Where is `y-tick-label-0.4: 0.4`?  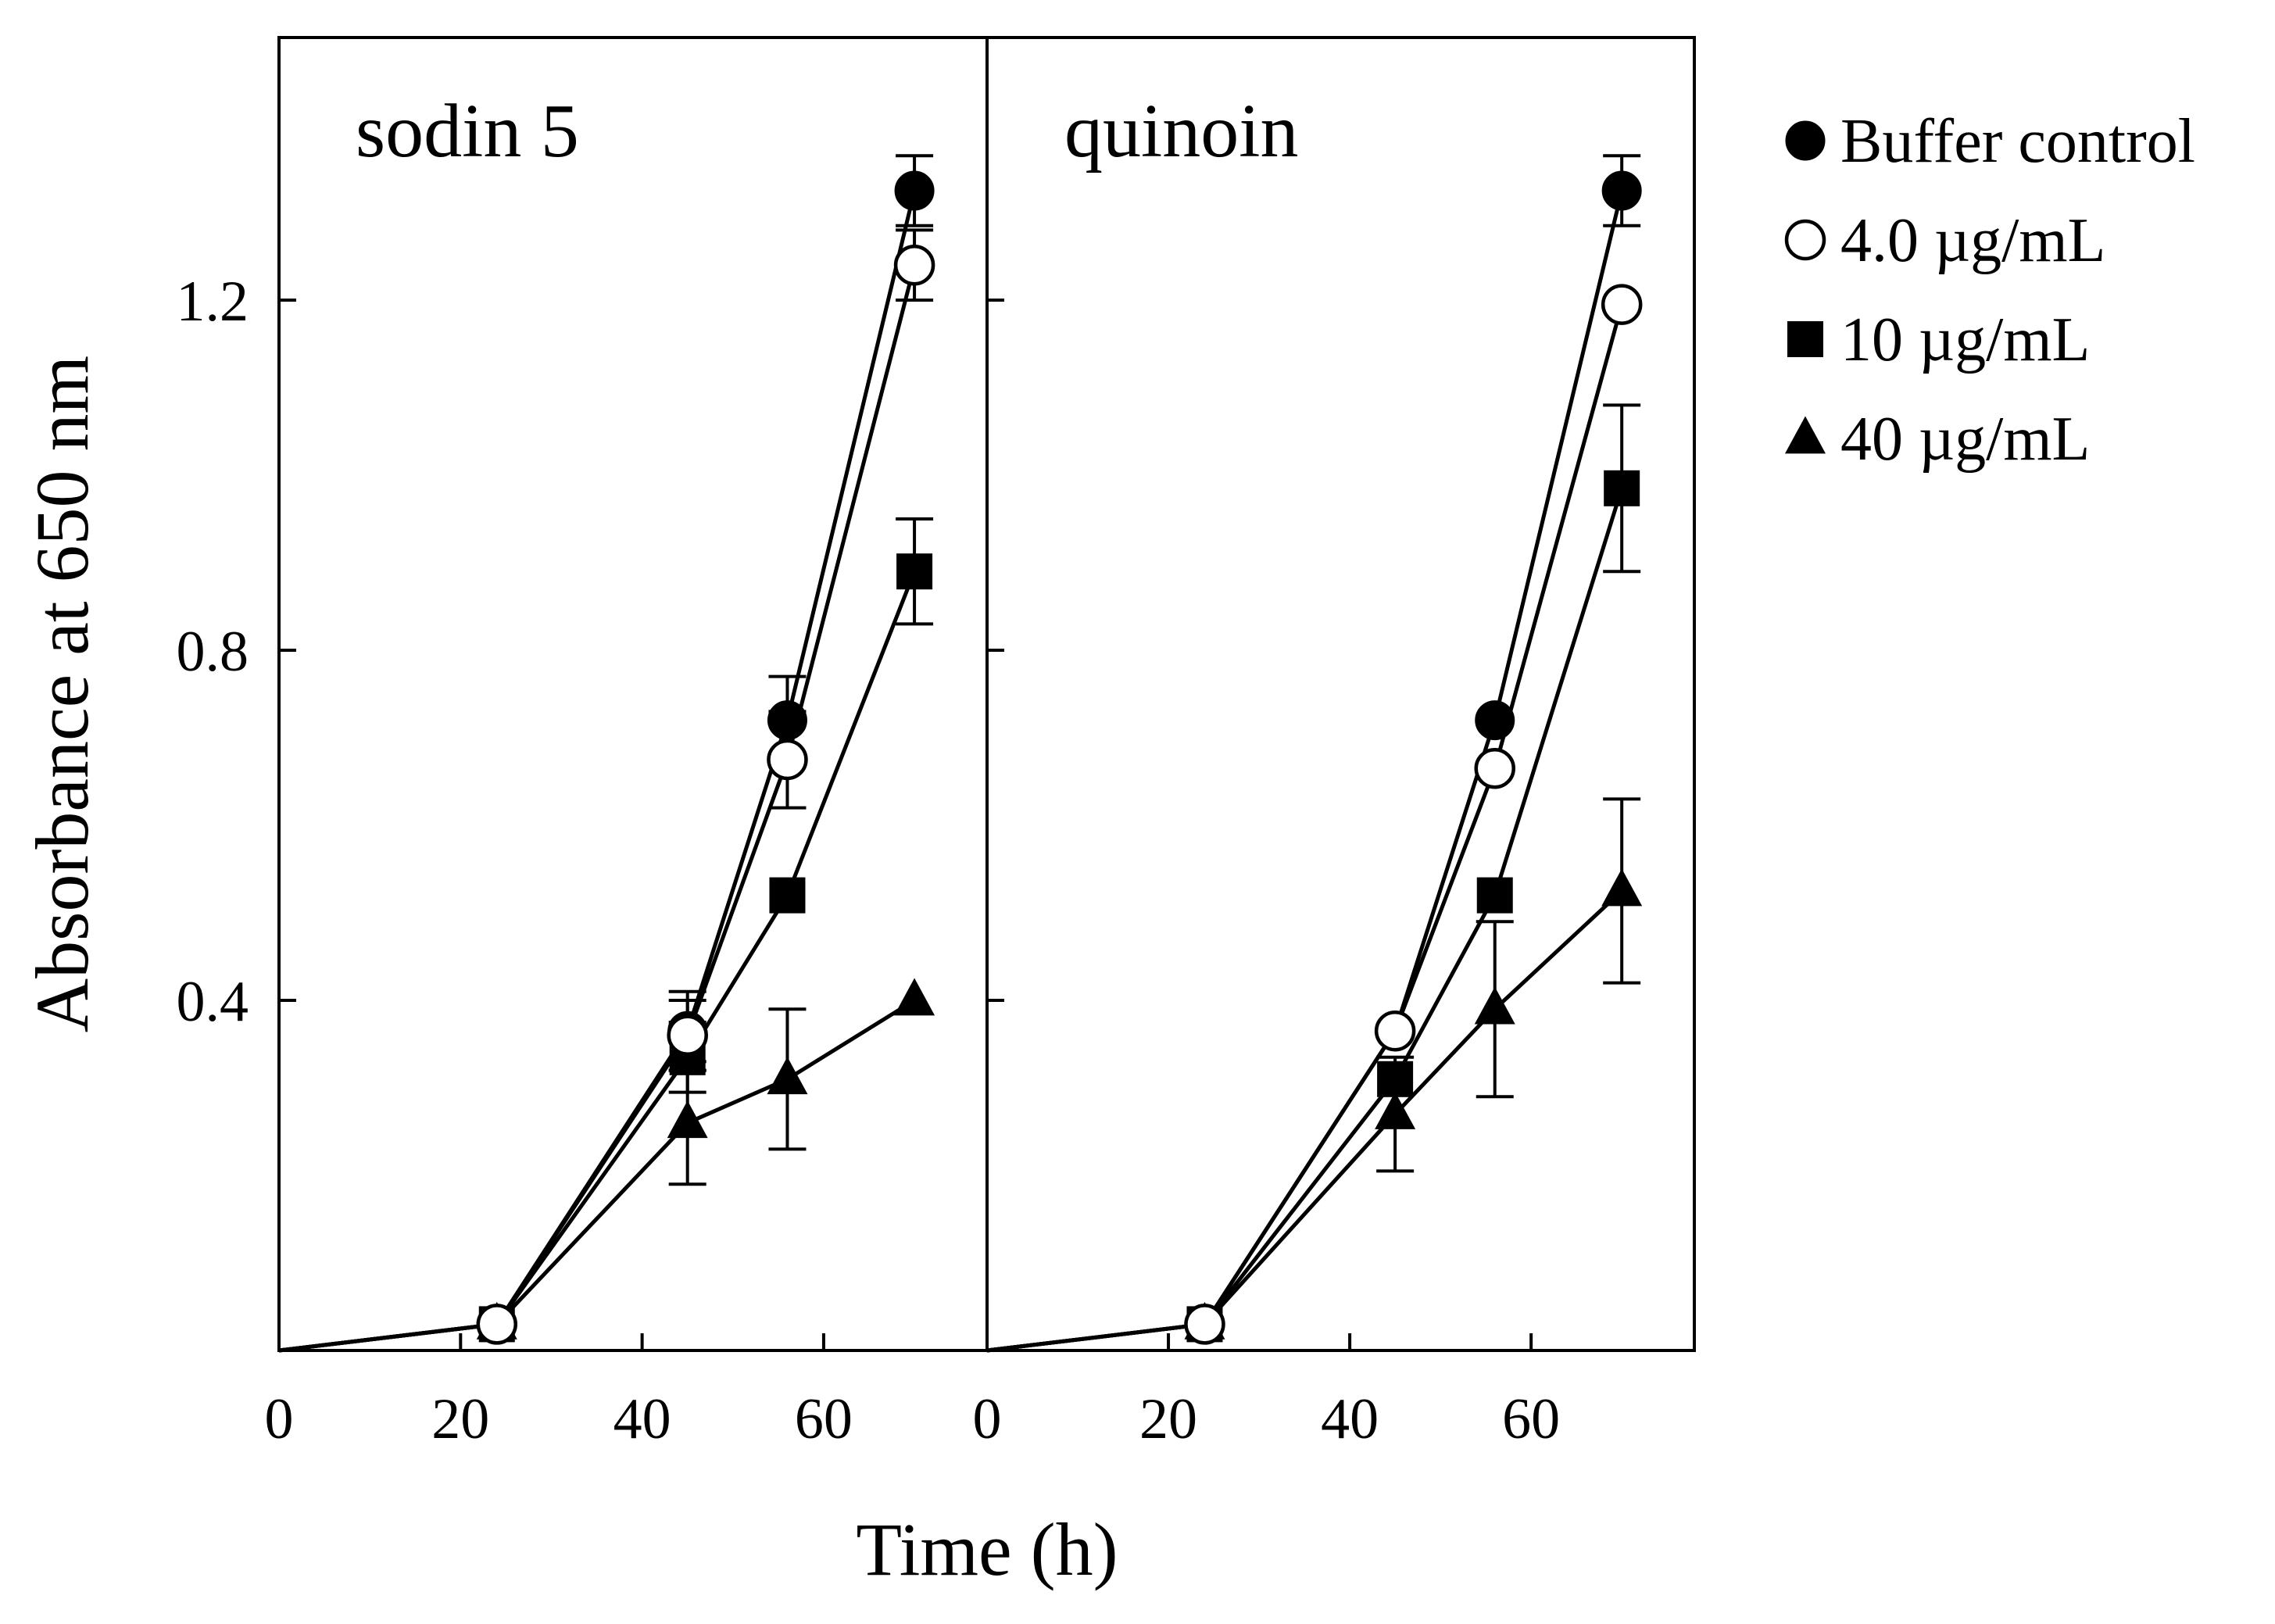
y-tick-label-0.4: 0.4 is located at coordinates (213, 1002).